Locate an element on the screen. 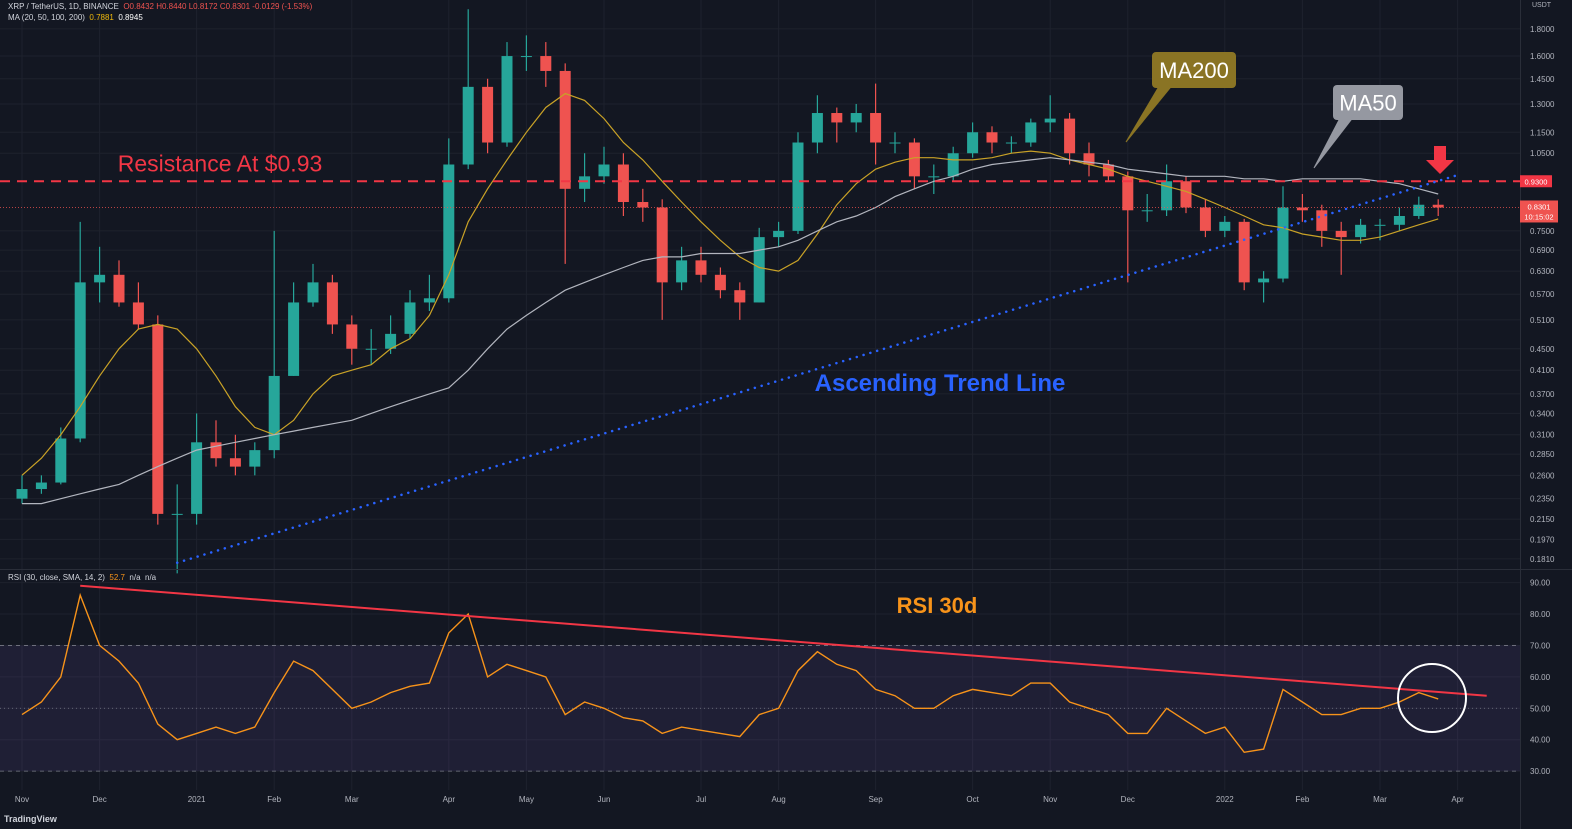  rsi-annotation: RSI 30d is located at coordinates (937, 605).